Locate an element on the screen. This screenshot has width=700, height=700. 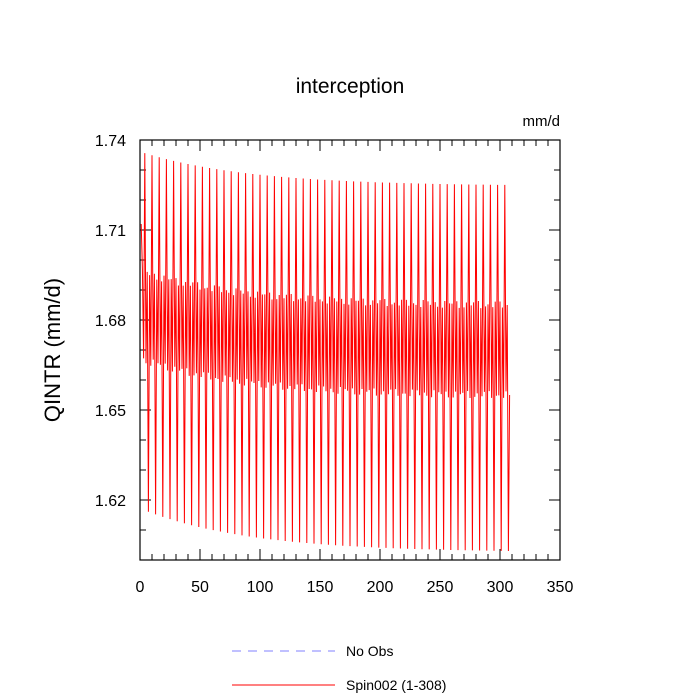
x-tick-label: 250 is located at coordinates (440, 587).